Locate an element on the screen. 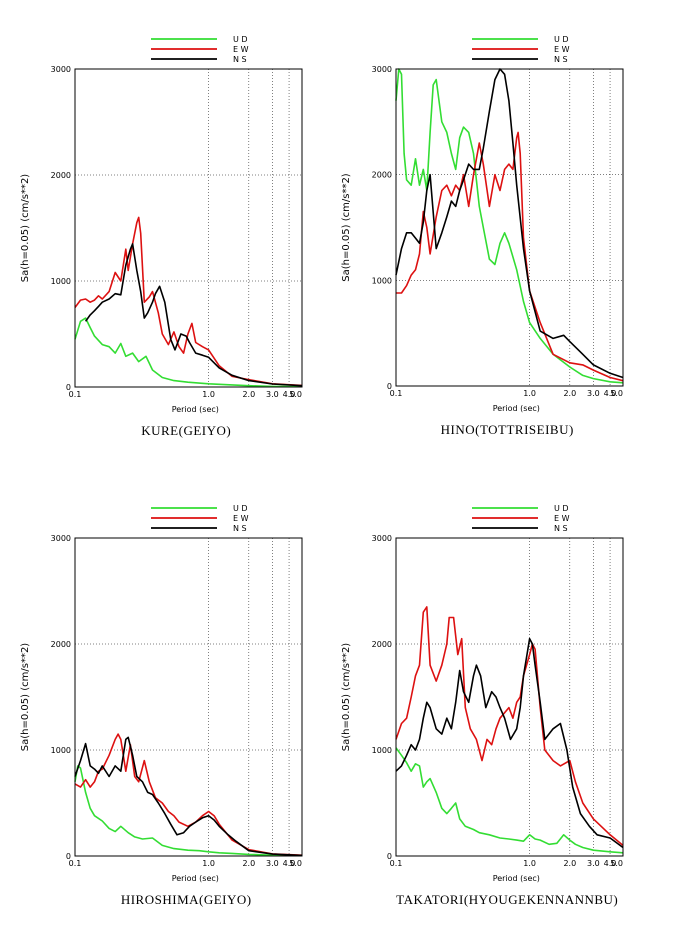  station-title: KURE(GEIYO) is located at coordinates (186, 430).